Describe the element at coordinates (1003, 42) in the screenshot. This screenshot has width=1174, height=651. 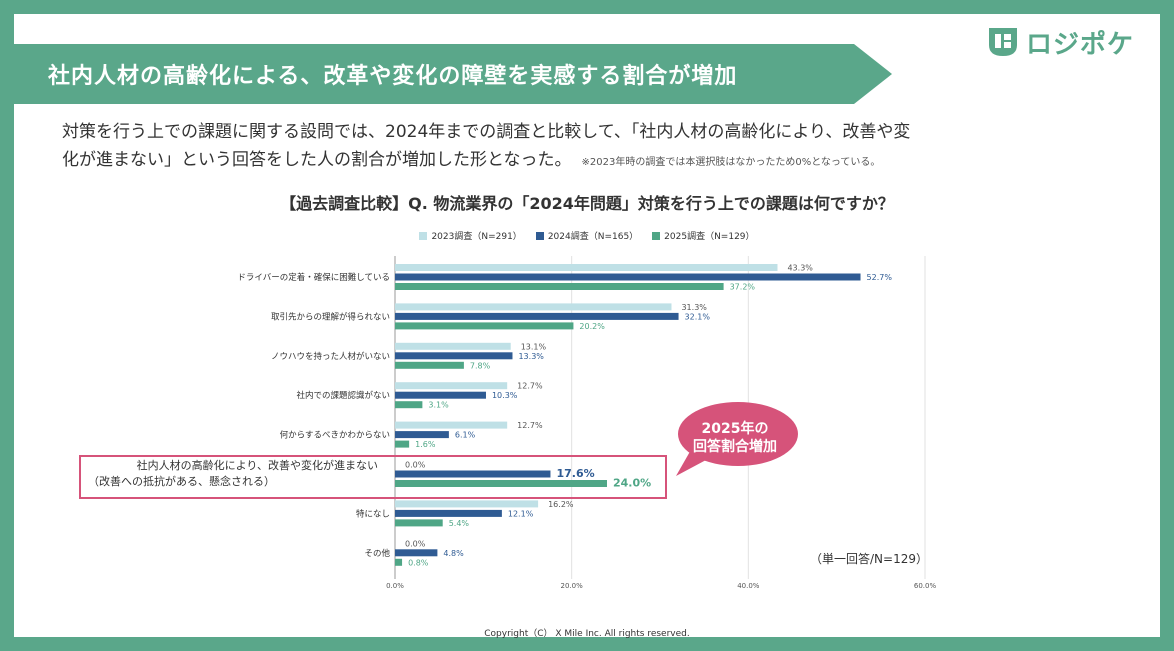
I see `logo-icon` at that location.